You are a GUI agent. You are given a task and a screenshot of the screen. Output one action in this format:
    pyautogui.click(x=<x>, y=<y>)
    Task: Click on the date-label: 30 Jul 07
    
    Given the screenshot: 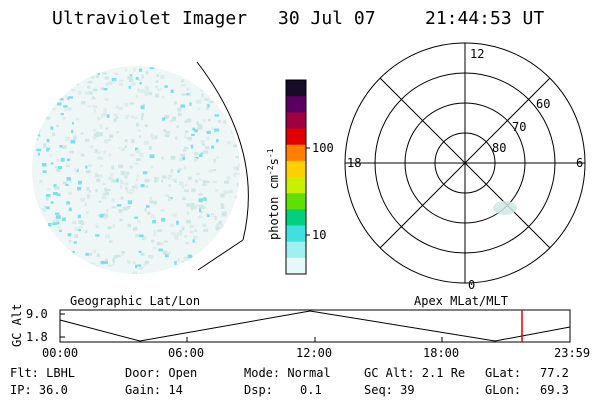 What is the action you would take?
    pyautogui.click(x=327, y=18)
    